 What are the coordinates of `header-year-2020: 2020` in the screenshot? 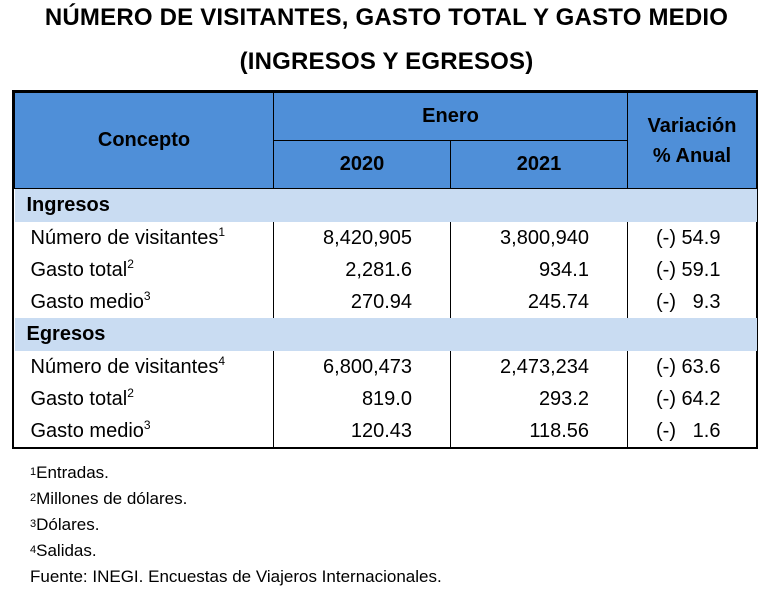 It's located at (362, 164).